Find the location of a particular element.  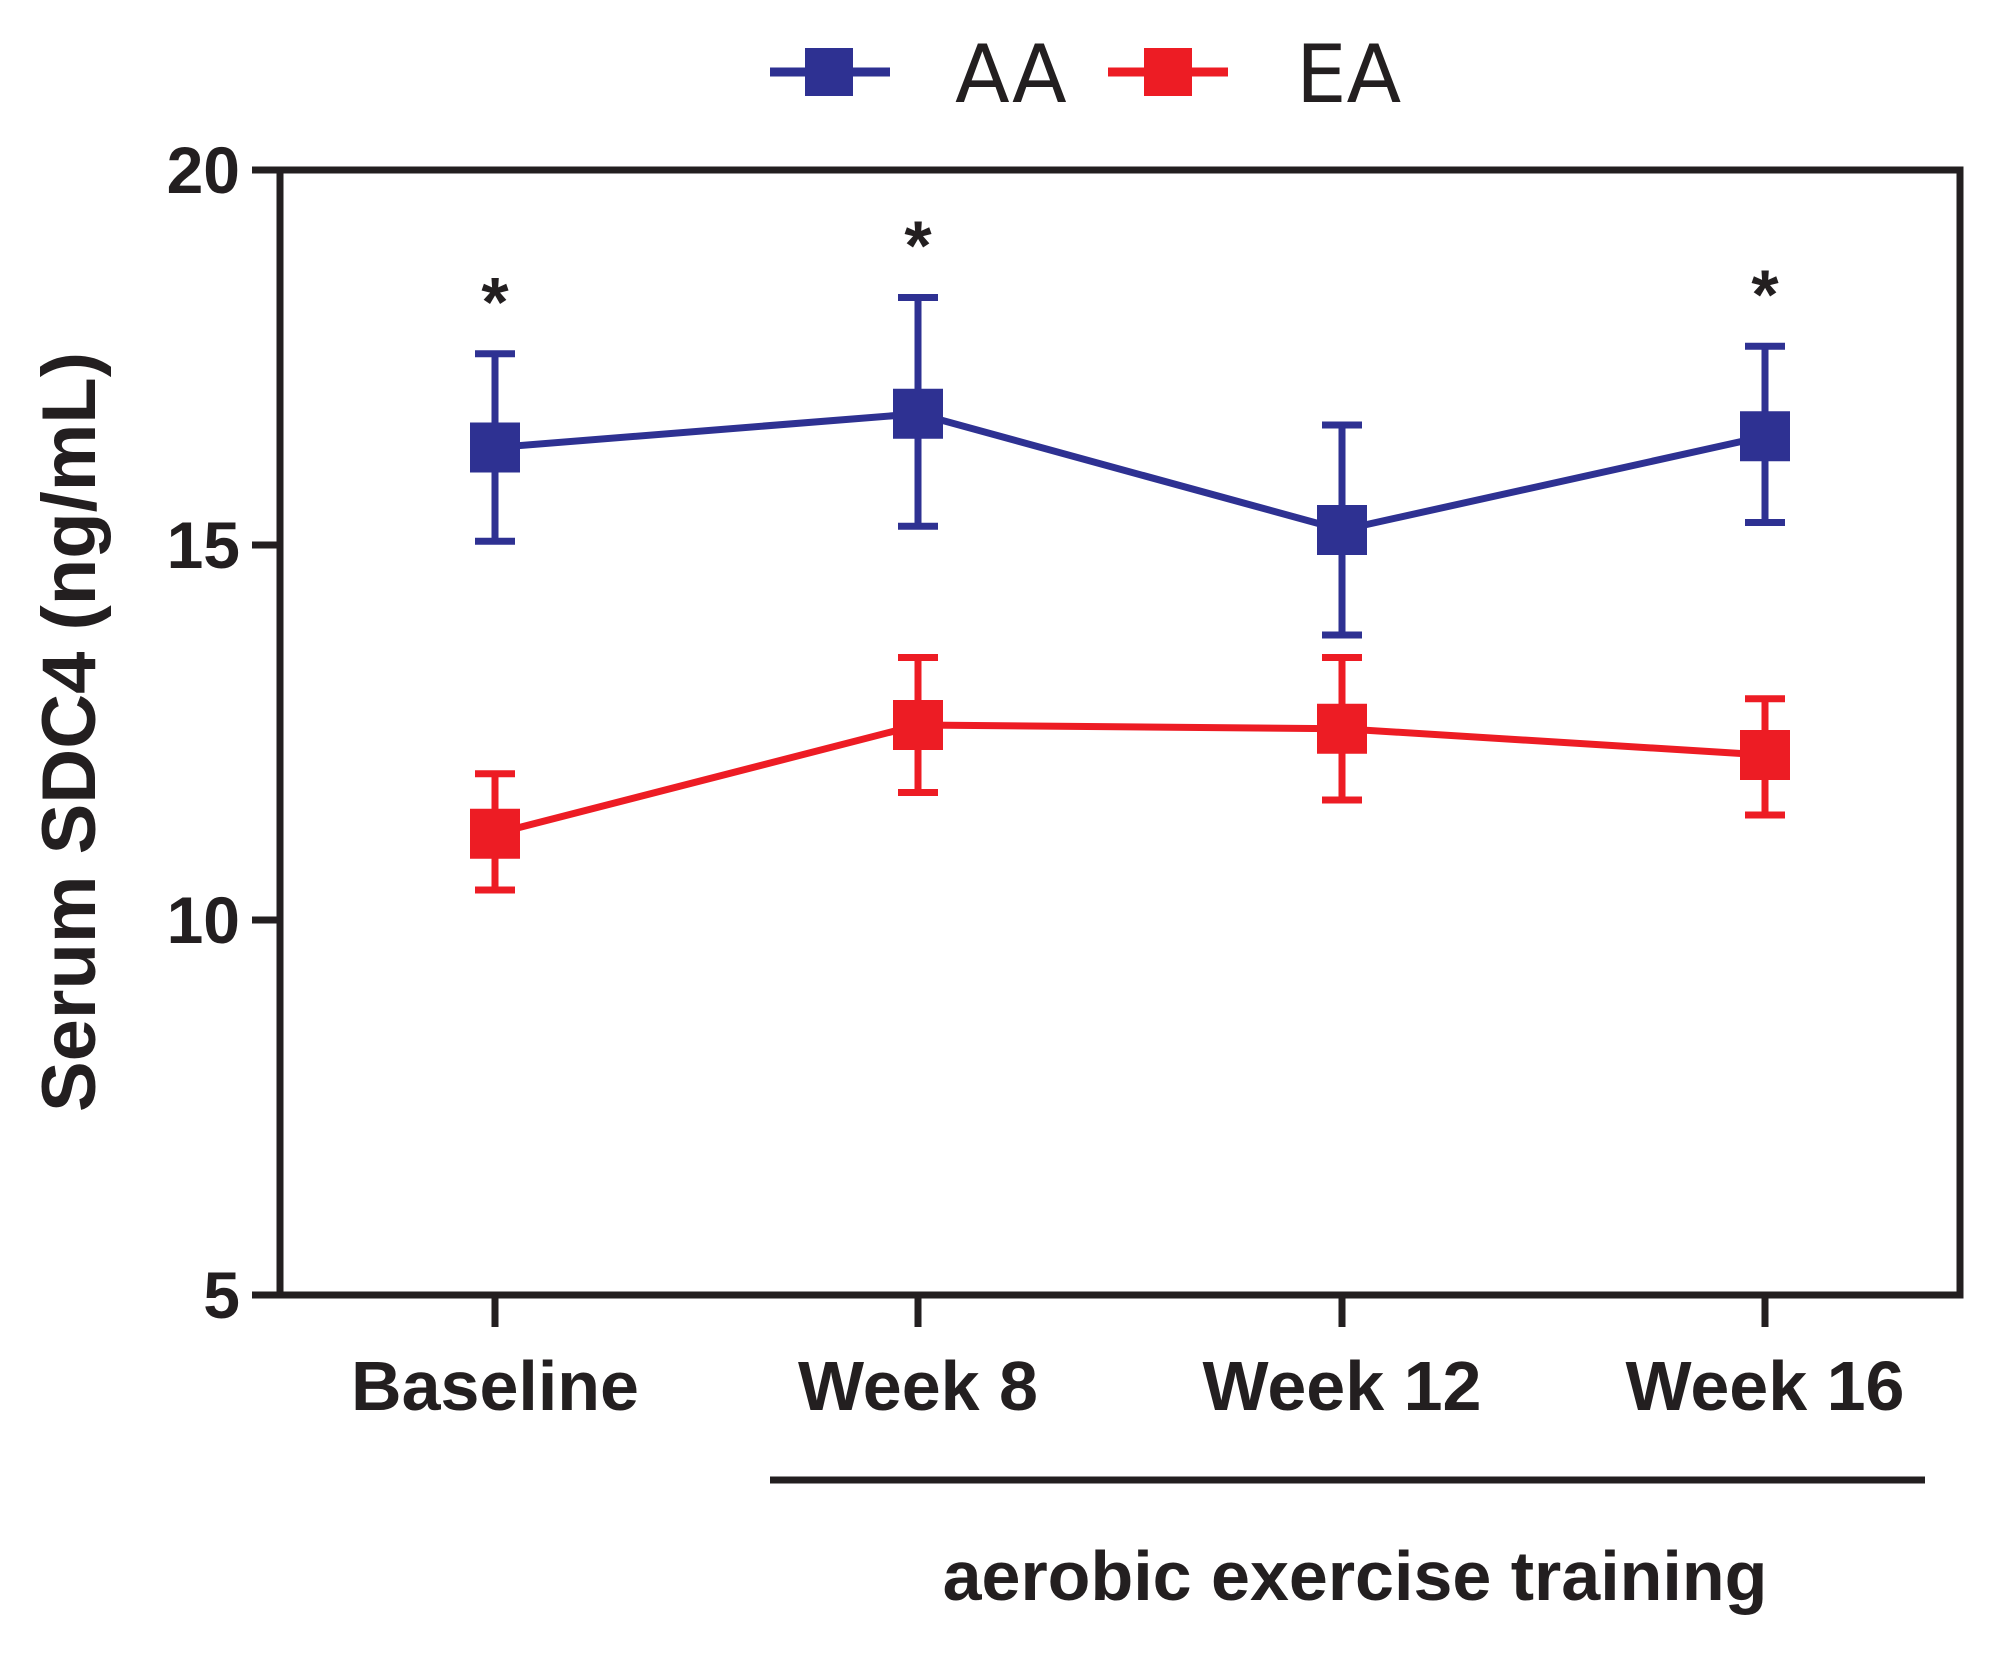

y-tick-label: 20 is located at coordinates (203, 170).